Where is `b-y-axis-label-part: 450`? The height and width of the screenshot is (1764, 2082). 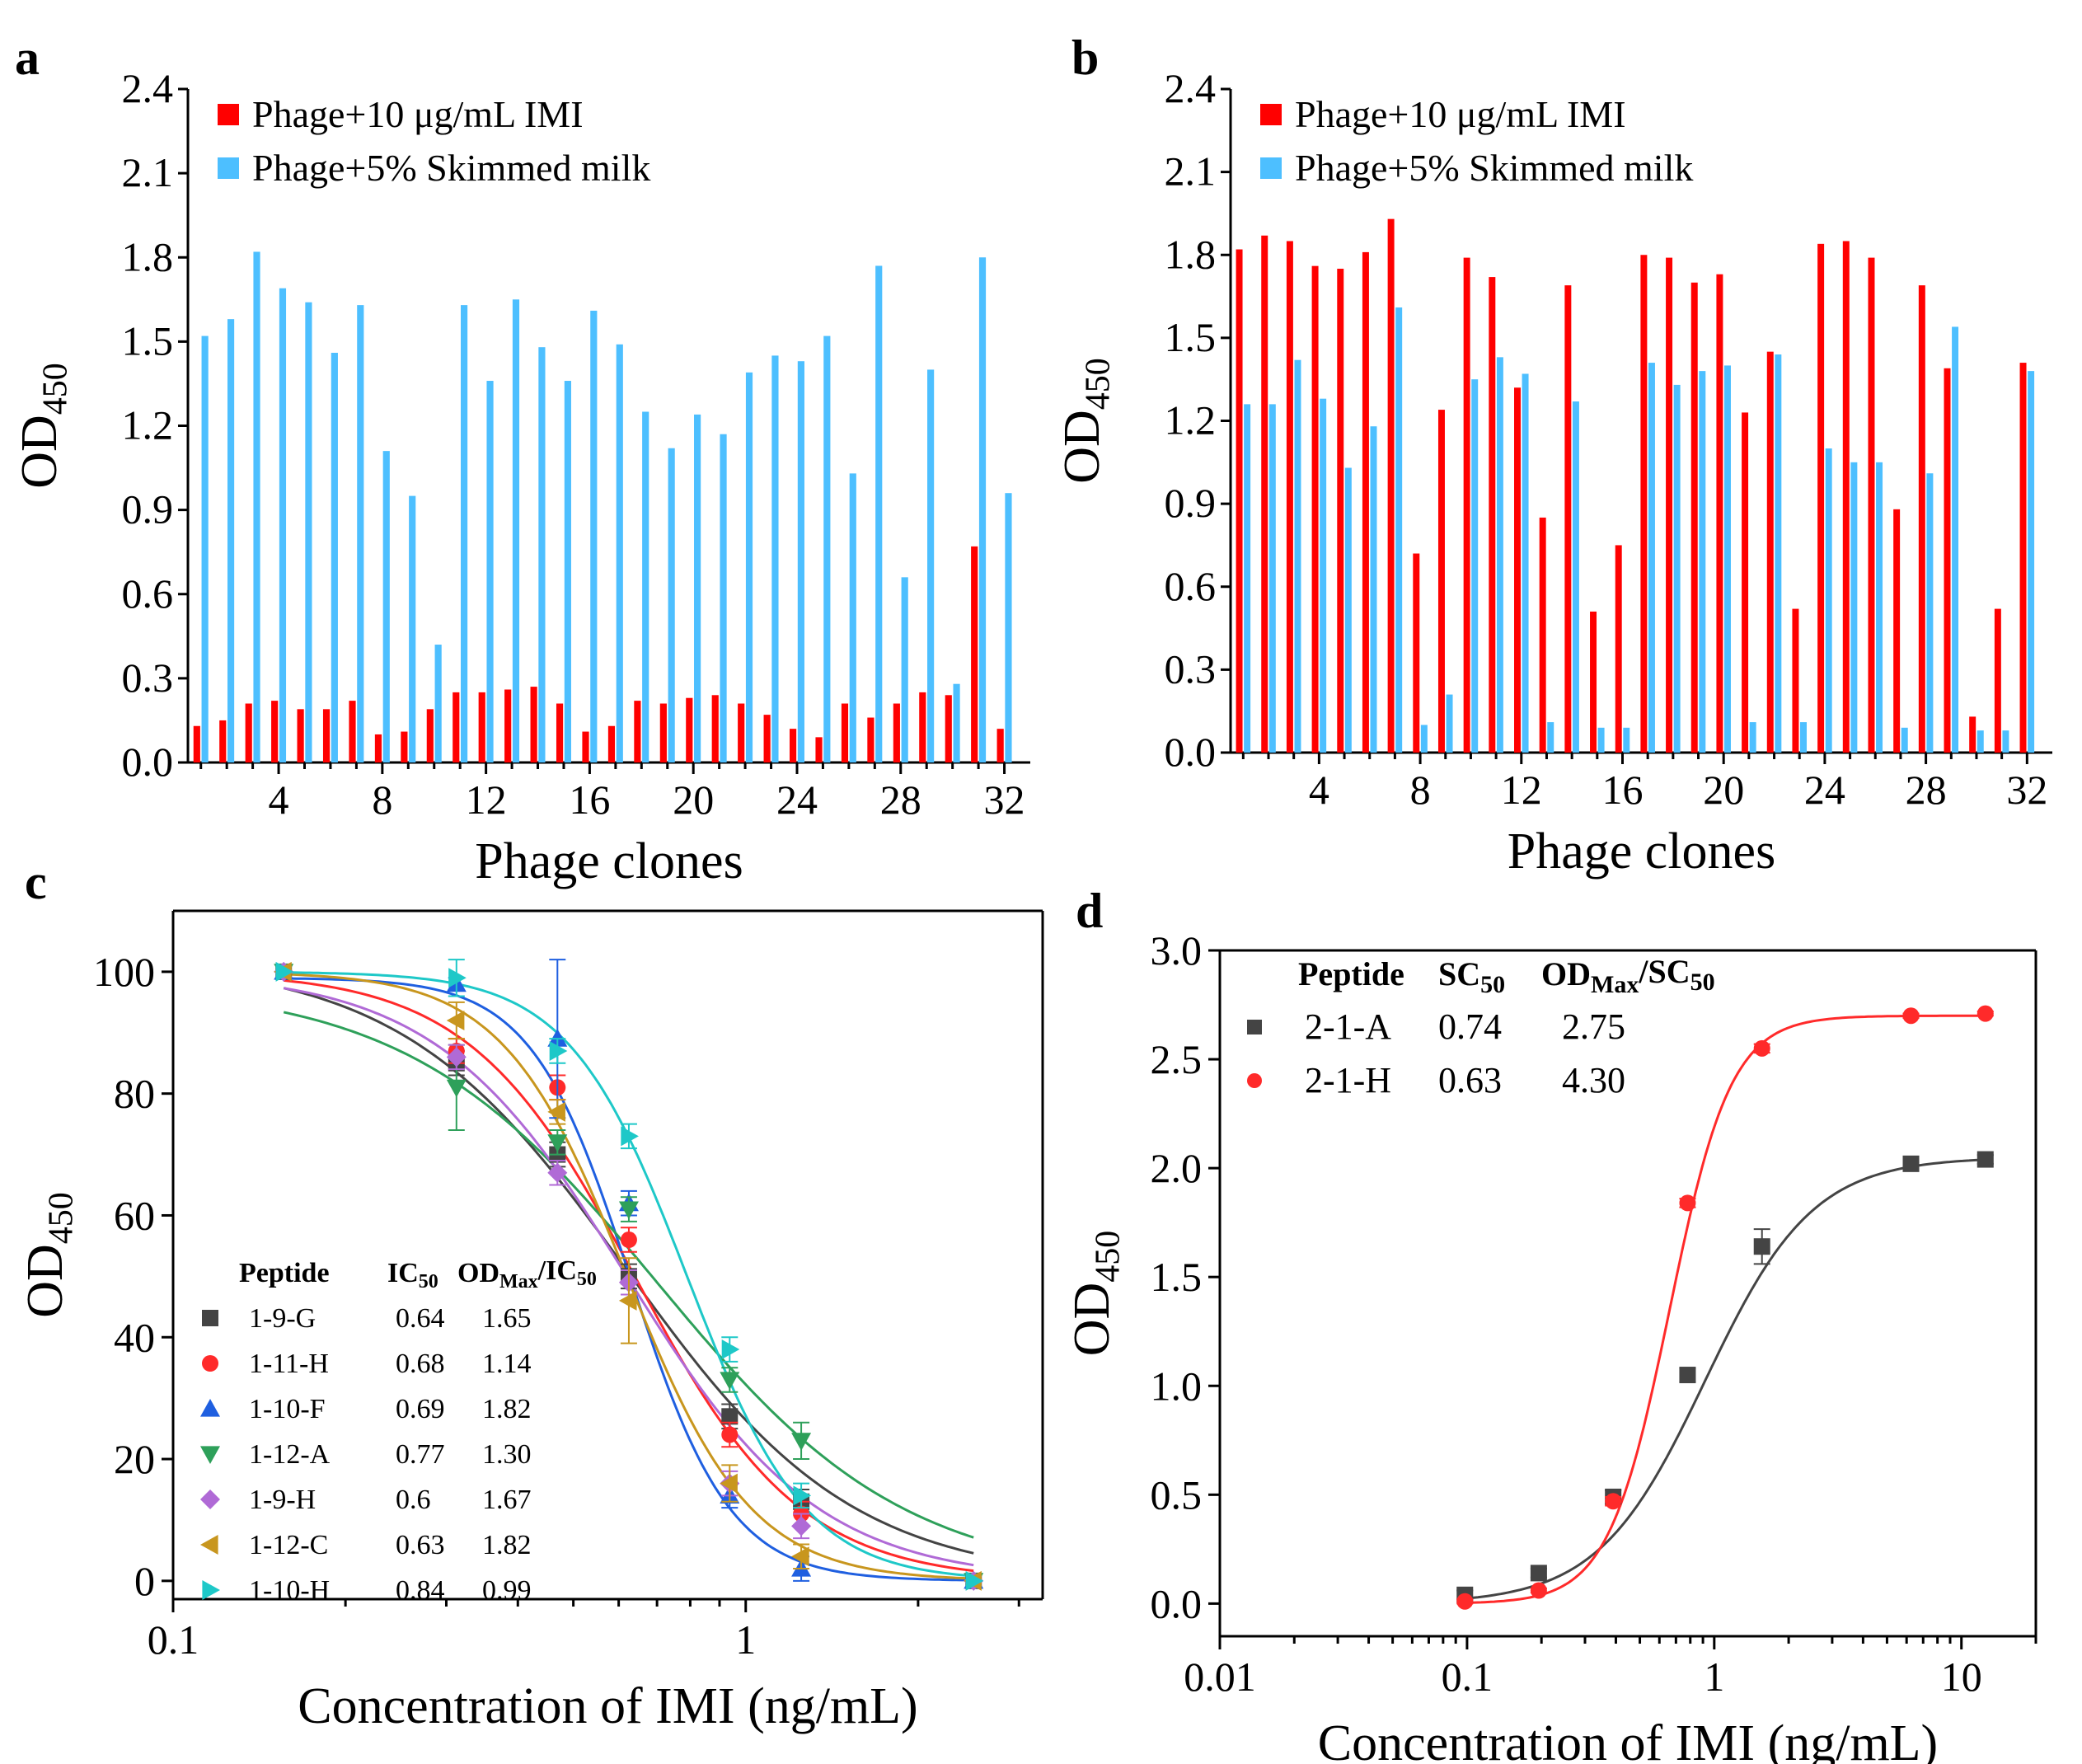 b-y-axis-label-part: 450 is located at coordinates (1099, 384).